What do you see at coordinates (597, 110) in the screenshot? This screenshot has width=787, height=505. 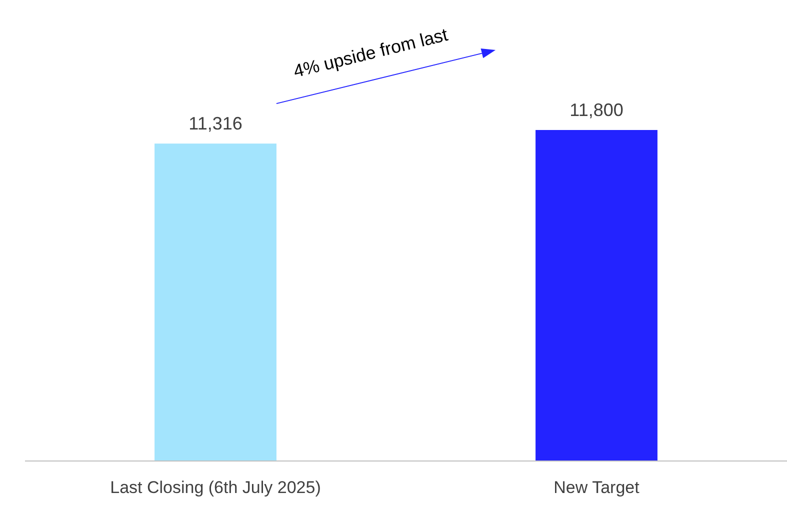 I see `data-label: 11,800` at bounding box center [597, 110].